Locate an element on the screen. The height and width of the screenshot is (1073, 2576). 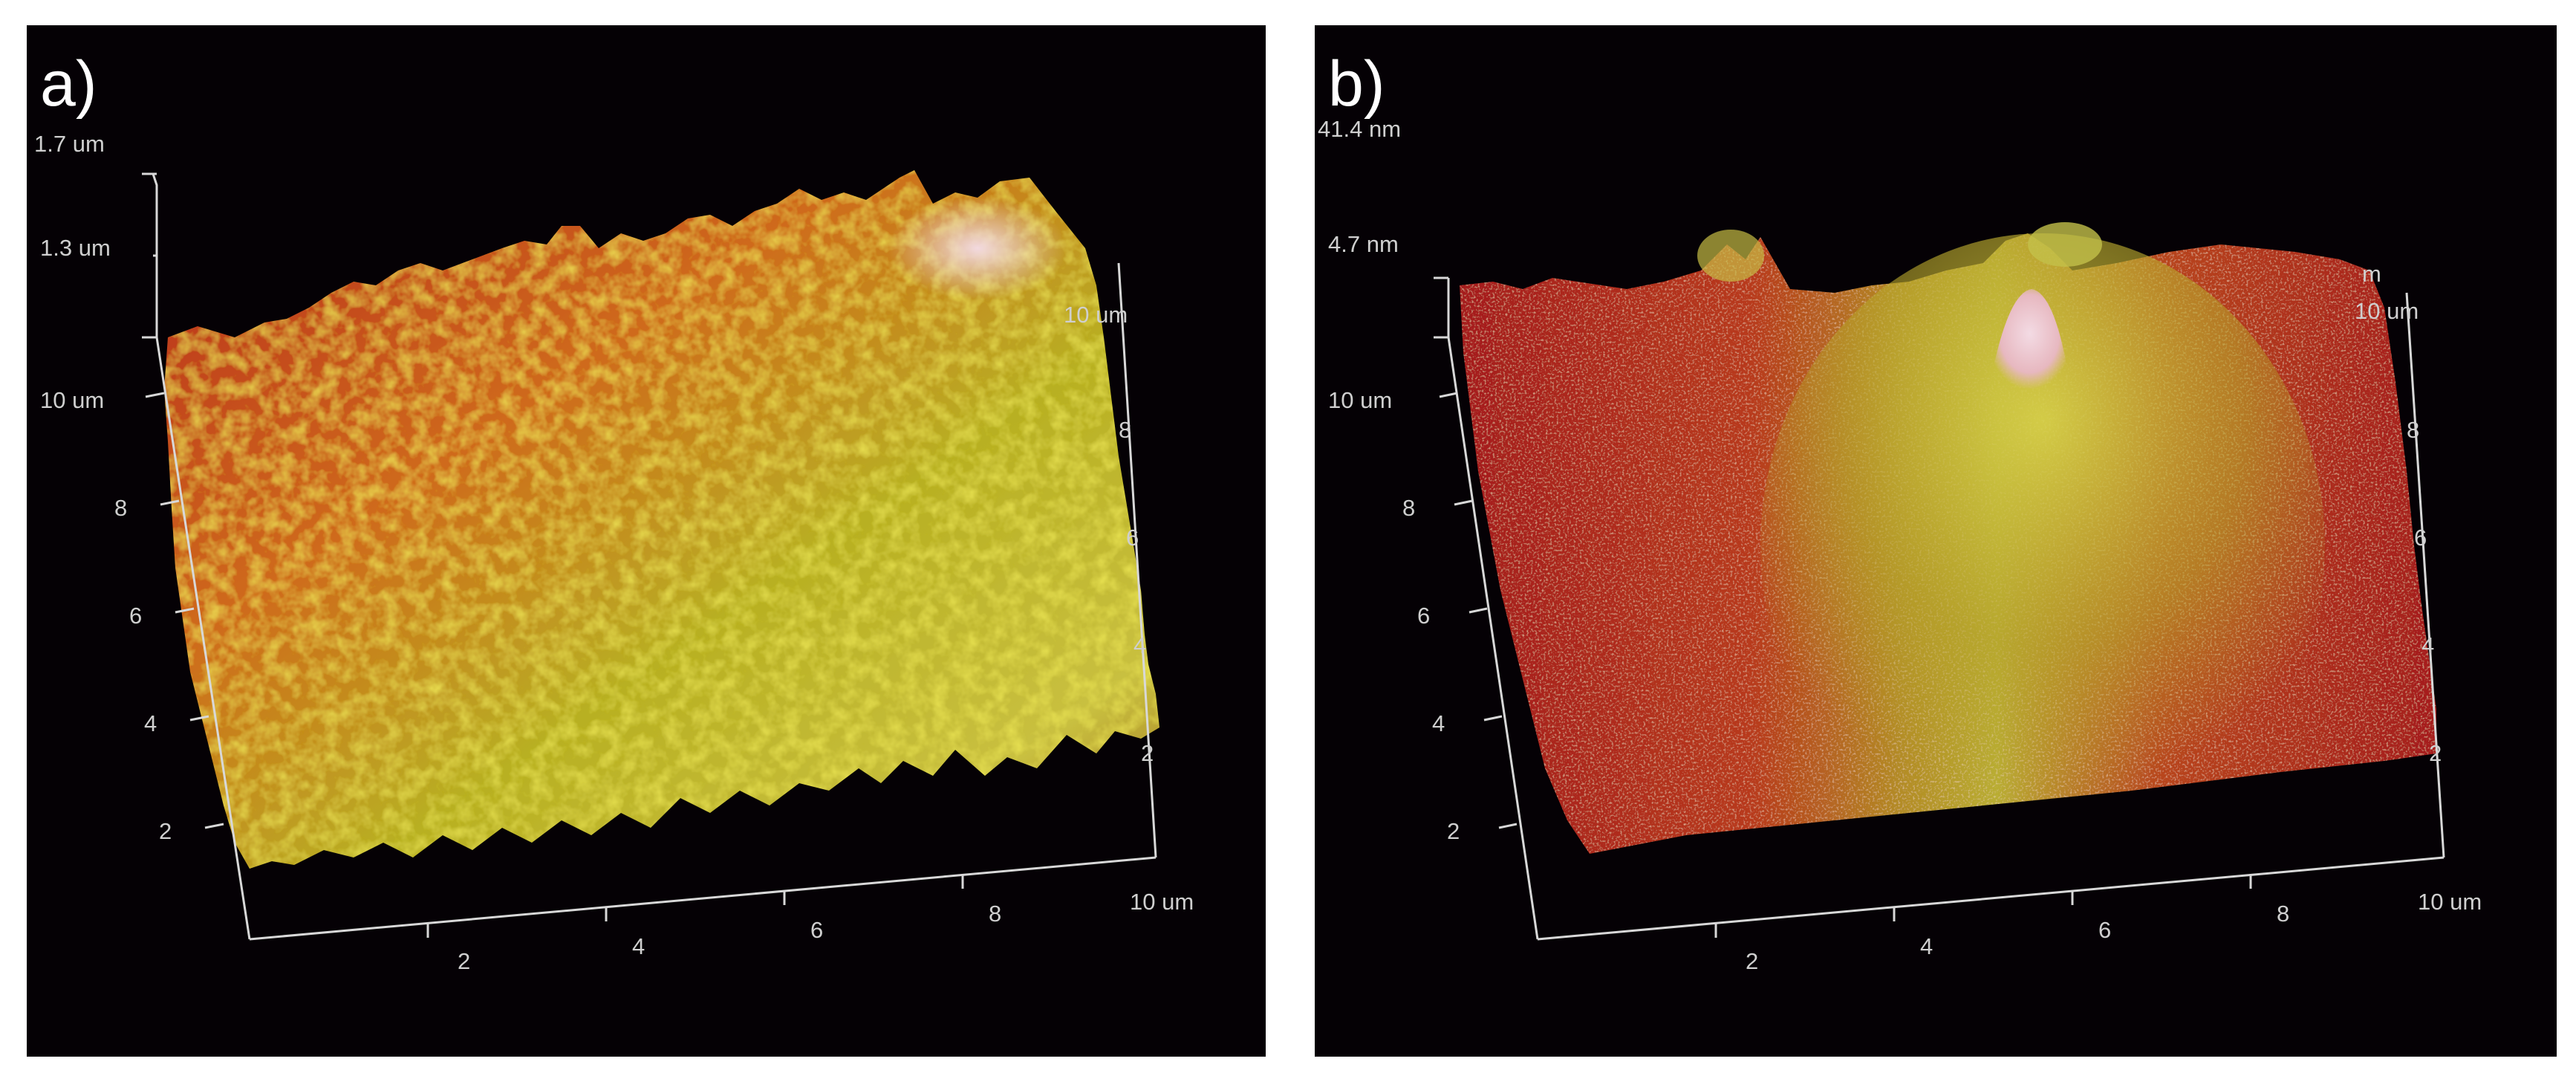
y-tick-left-10-a: 10 um is located at coordinates (72, 400).